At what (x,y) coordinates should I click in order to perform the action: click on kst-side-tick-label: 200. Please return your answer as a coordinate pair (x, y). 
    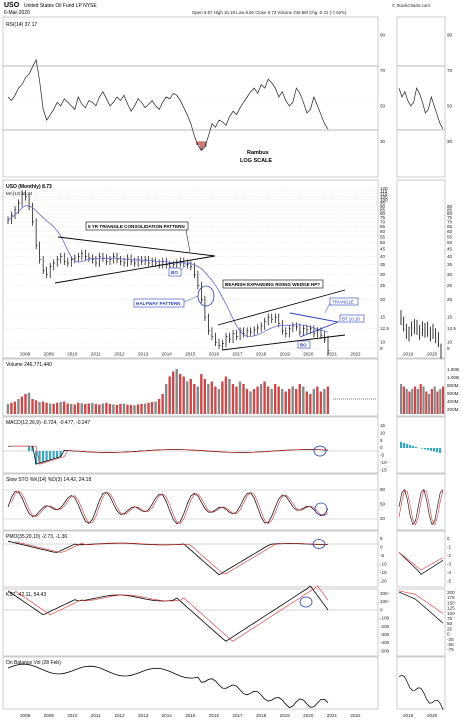
    Looking at the image, I should click on (451, 592).